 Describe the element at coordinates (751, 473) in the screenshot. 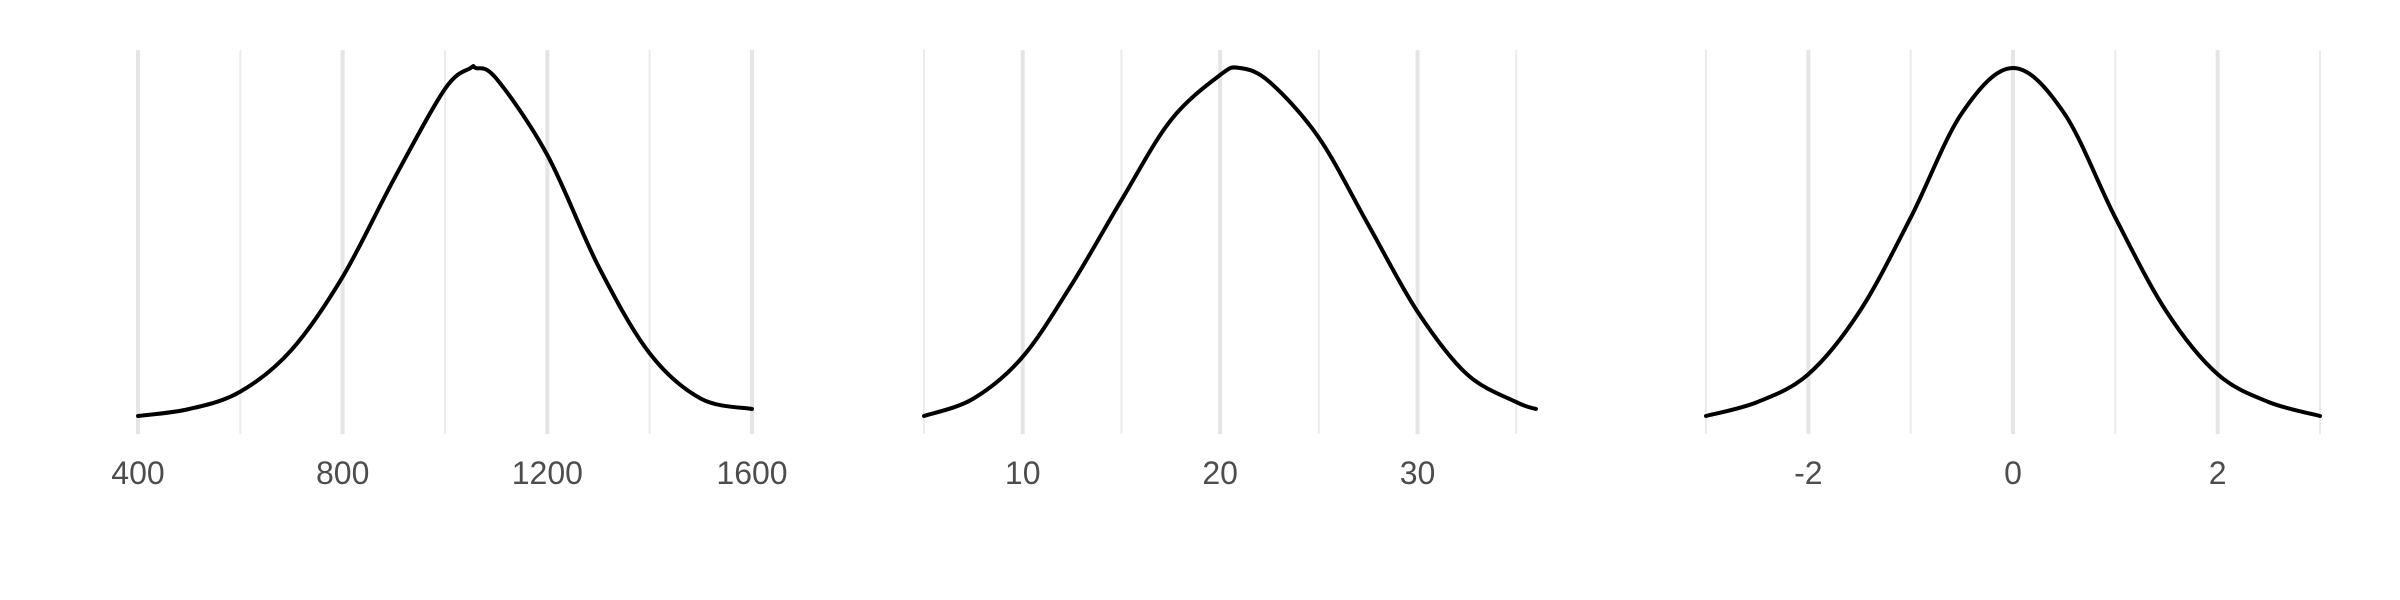

I see `x-tick-label: 1600` at that location.